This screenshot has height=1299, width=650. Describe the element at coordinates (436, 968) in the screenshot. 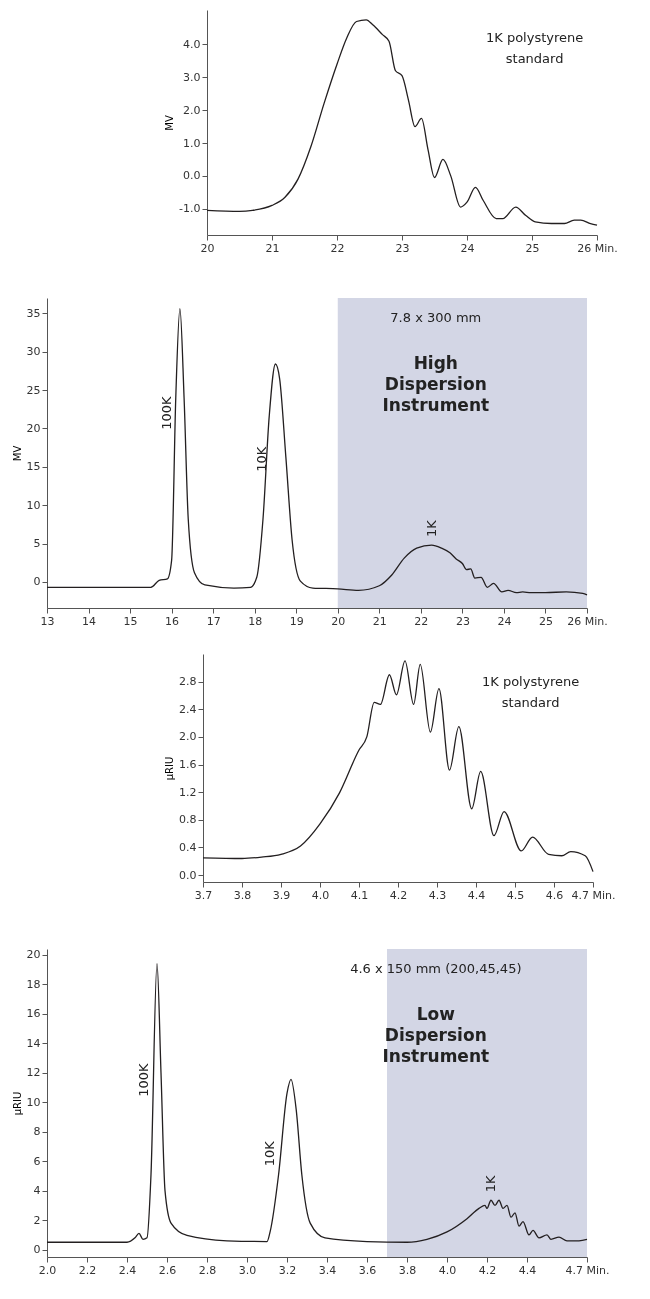

I see `annotation: 4.6 x 150 mm (200,45,45)` at that location.